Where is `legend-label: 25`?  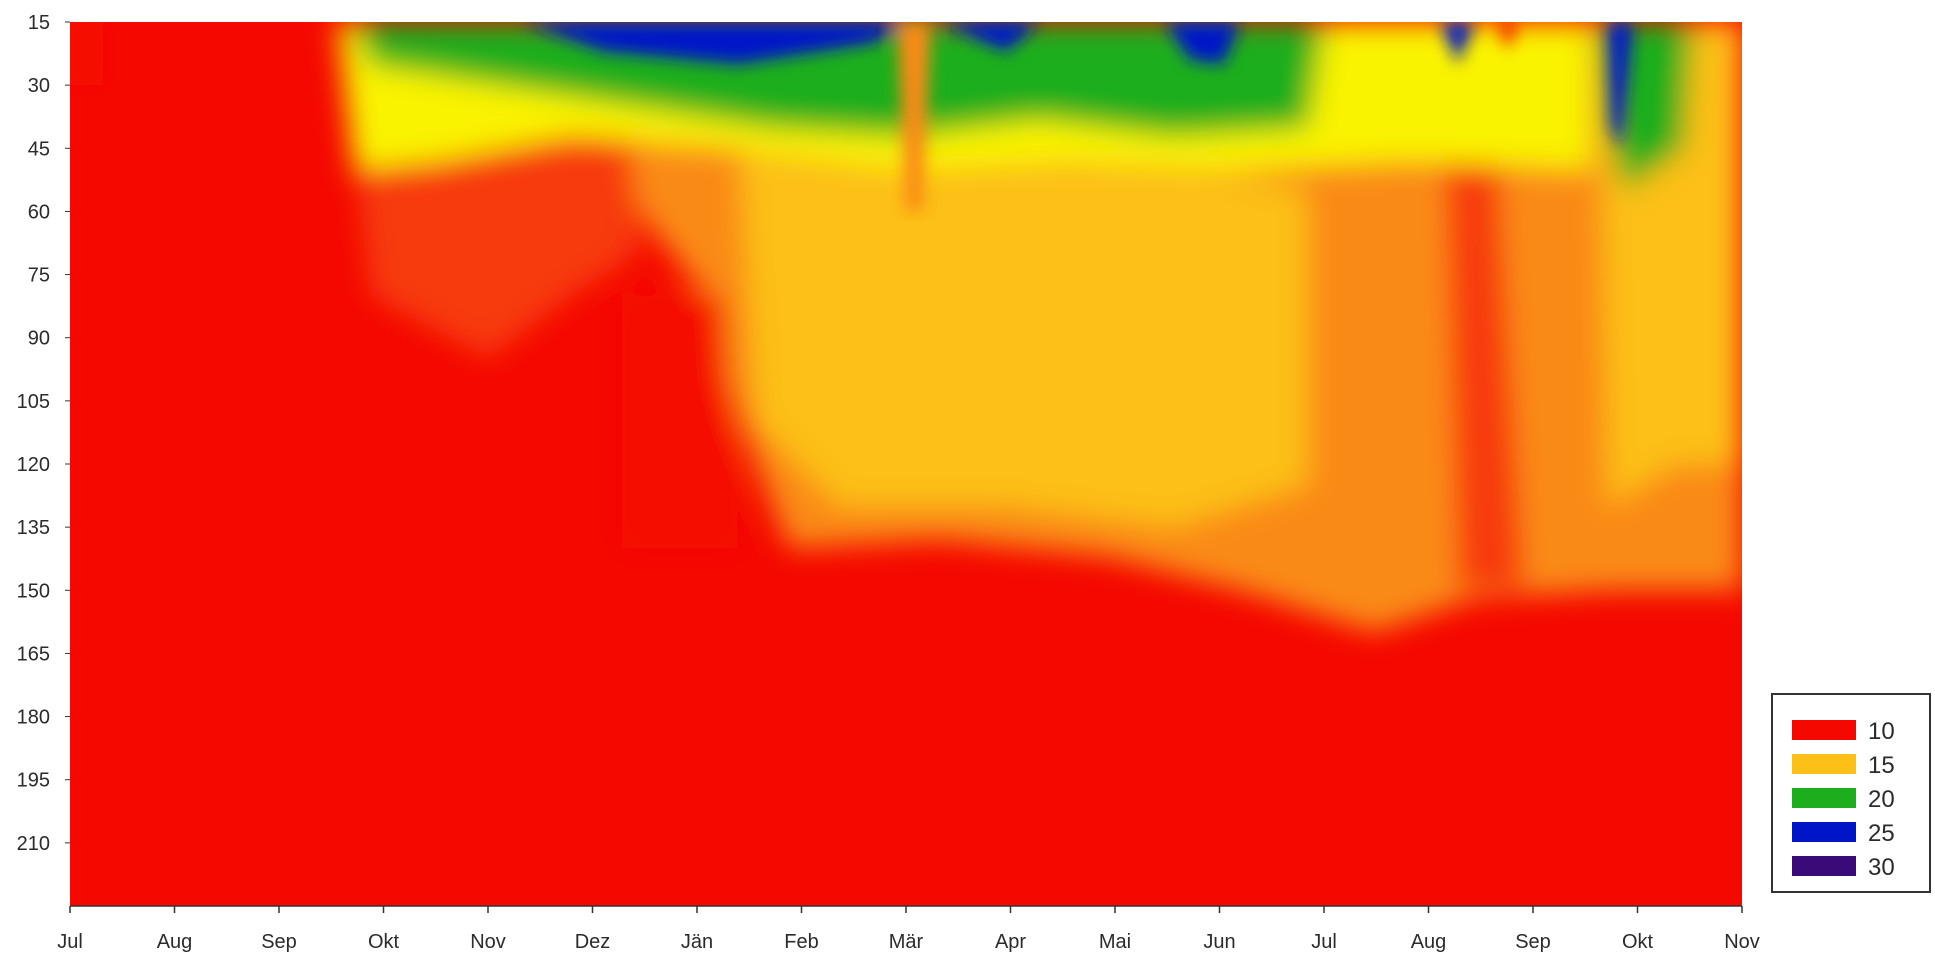
legend-label: 25 is located at coordinates (1881, 833).